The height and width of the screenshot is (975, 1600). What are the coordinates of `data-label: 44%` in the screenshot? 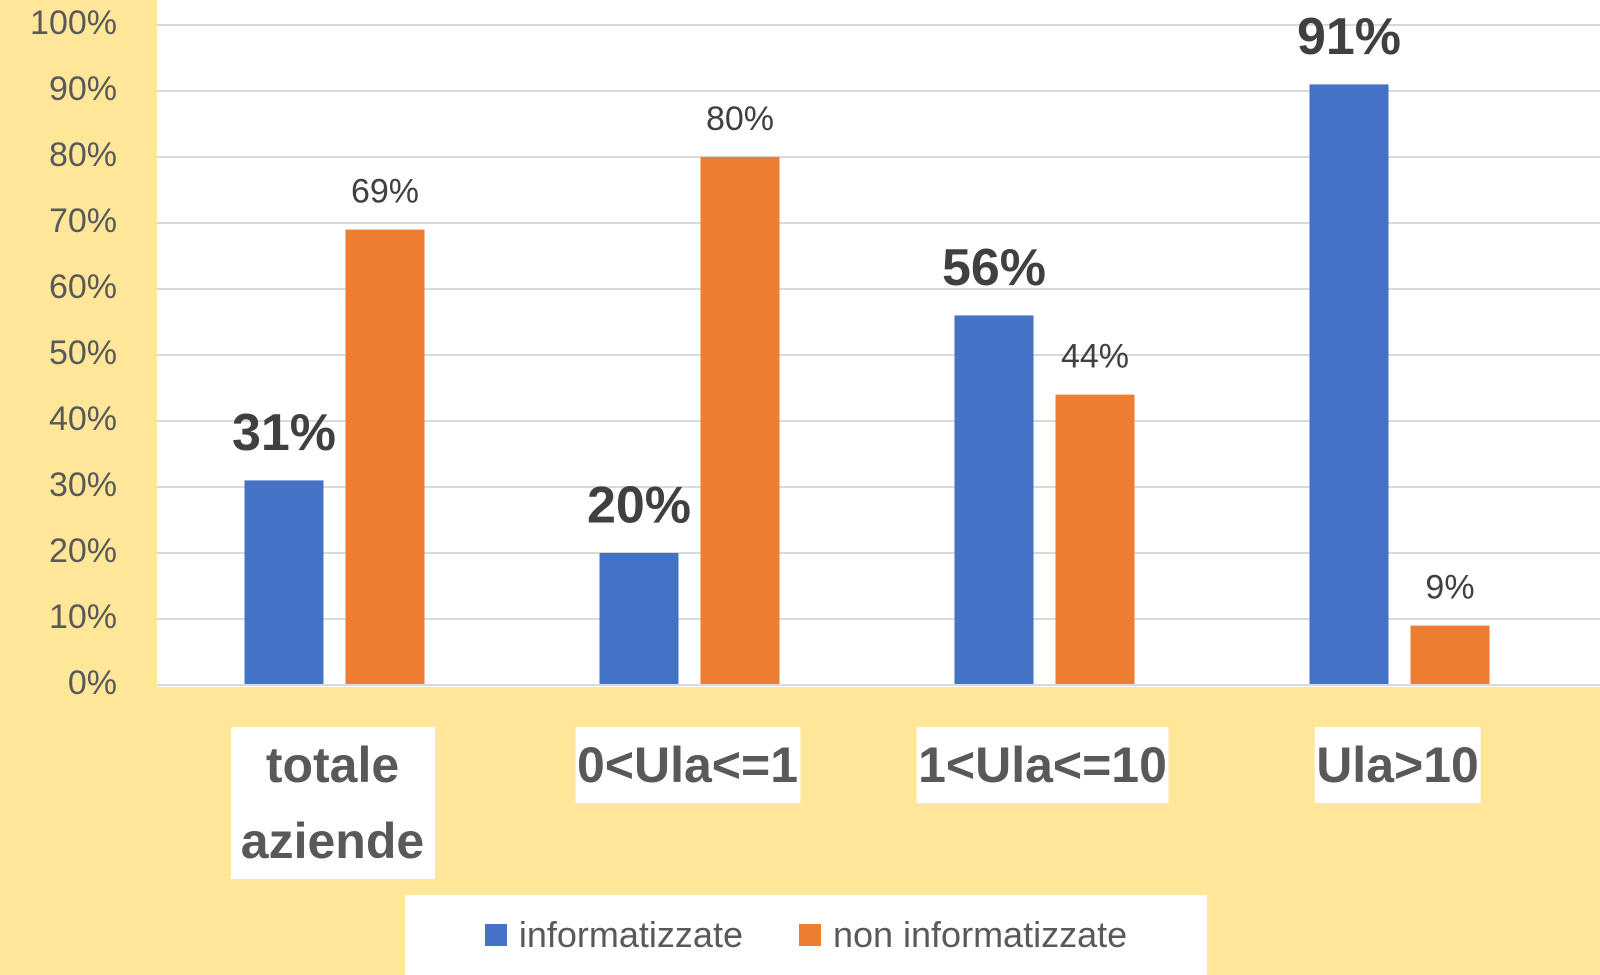 It's located at (1095, 357).